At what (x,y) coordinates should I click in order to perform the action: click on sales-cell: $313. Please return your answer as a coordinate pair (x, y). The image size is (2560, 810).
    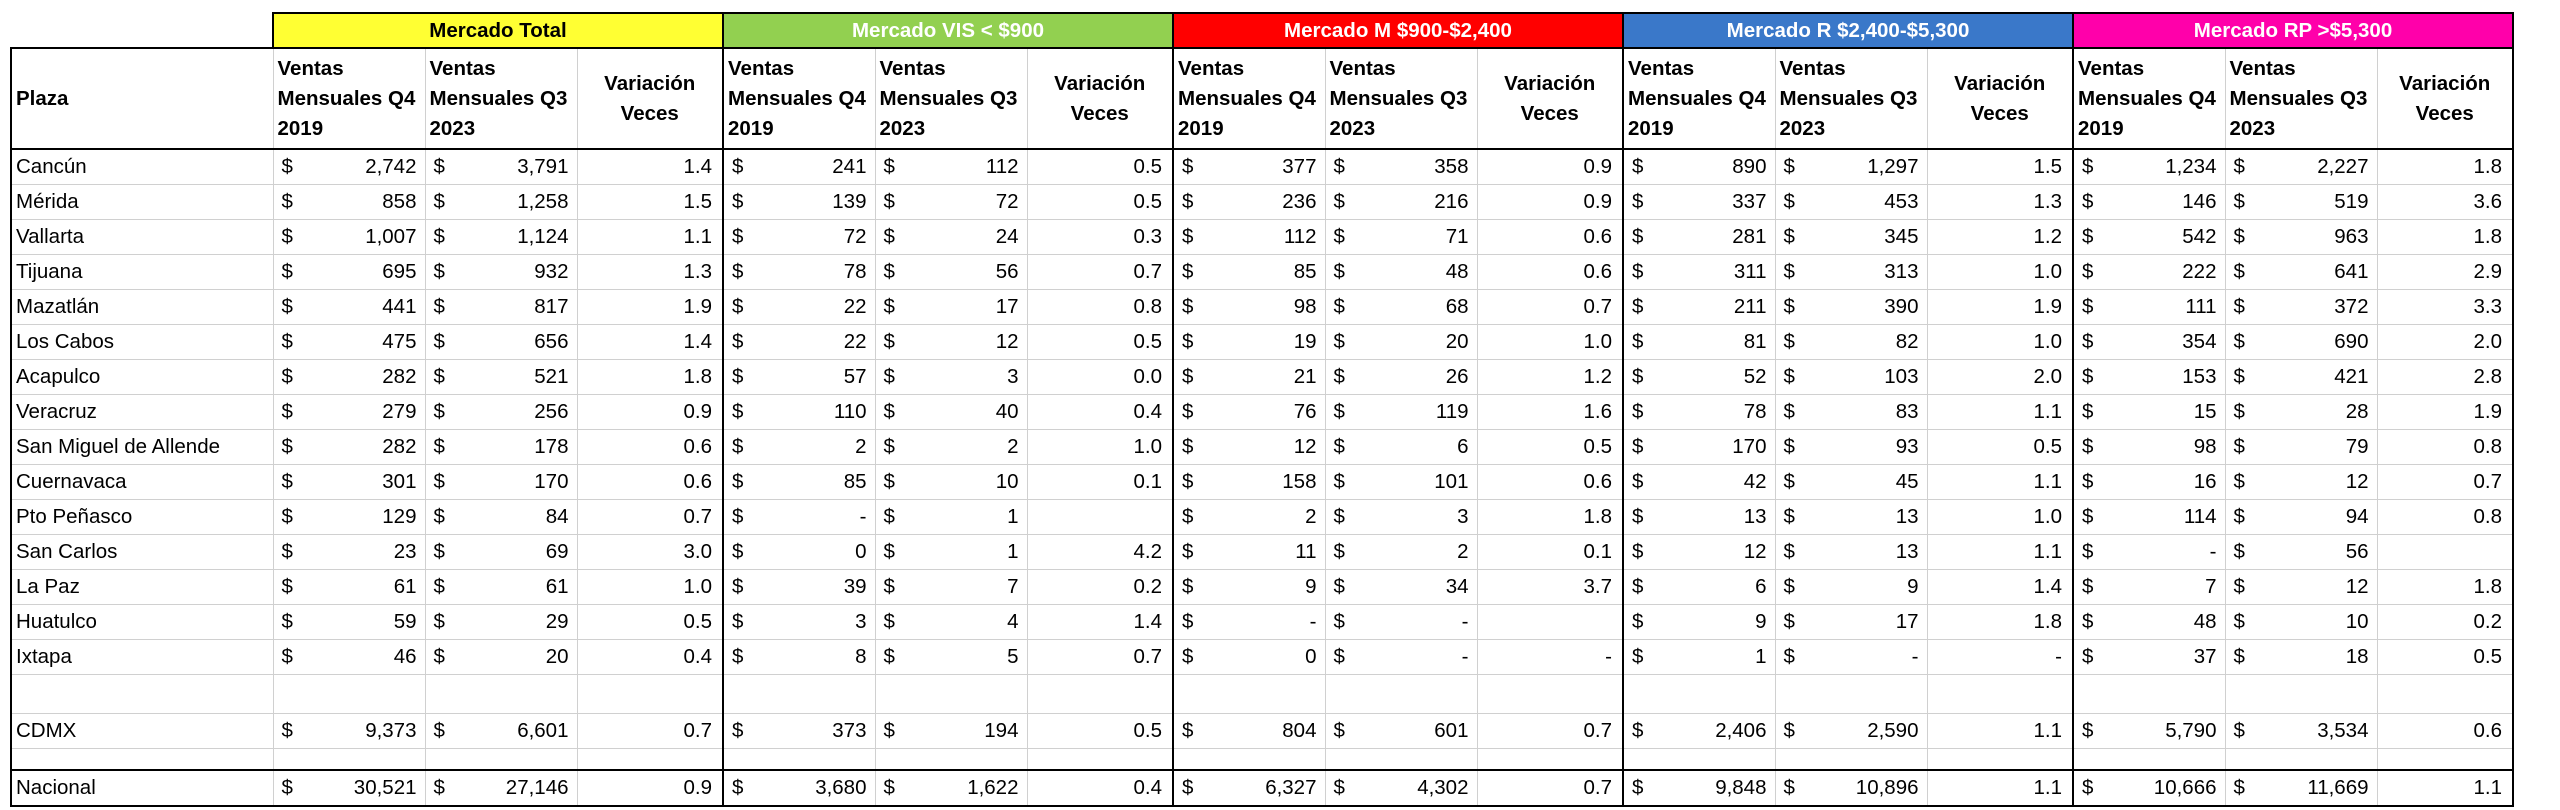
    Looking at the image, I should click on (1851, 272).